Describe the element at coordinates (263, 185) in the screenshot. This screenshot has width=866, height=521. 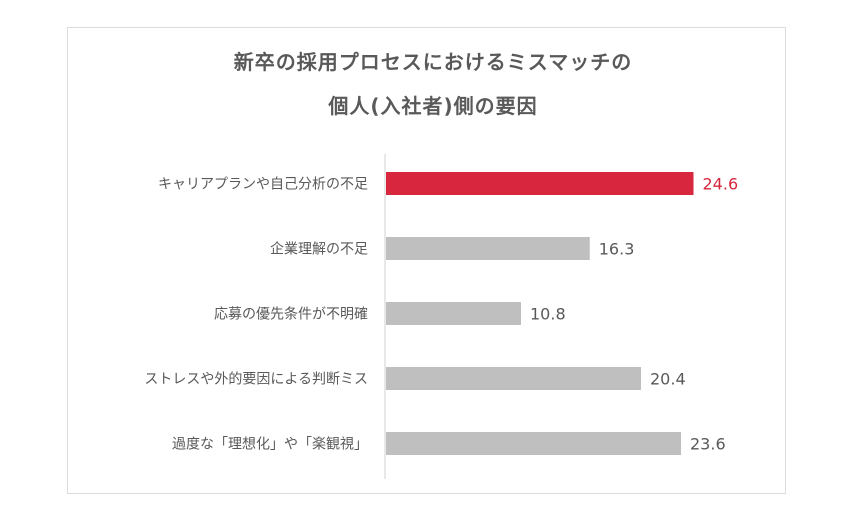
I see `category-label: キャリアプランや自己分析の不足` at that location.